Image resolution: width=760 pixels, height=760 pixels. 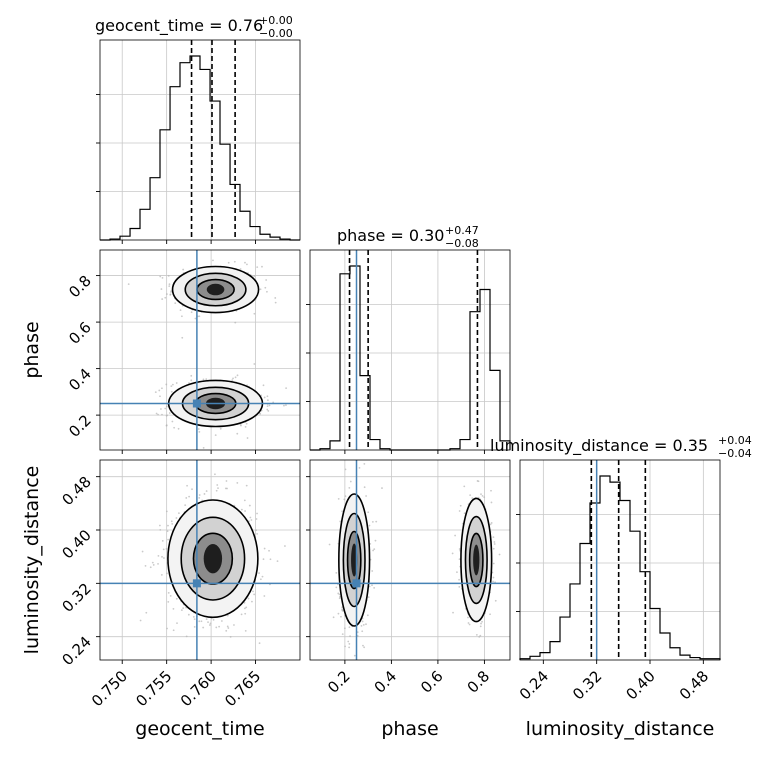 What do you see at coordinates (620, 729) in the screenshot?
I see `xlabel-luminosity_distance: luminosity_distance` at bounding box center [620, 729].